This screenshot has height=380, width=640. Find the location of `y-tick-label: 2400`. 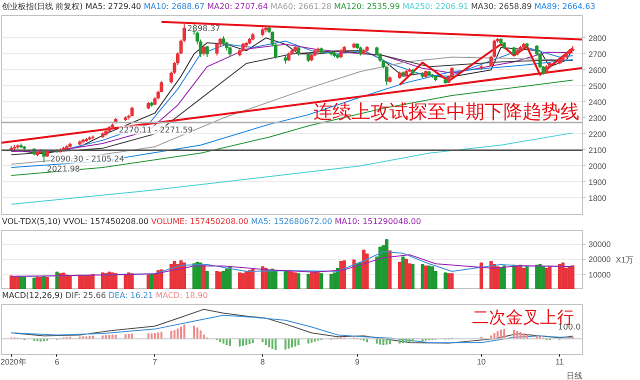

y-tick-label: 2400 is located at coordinates (597, 102).